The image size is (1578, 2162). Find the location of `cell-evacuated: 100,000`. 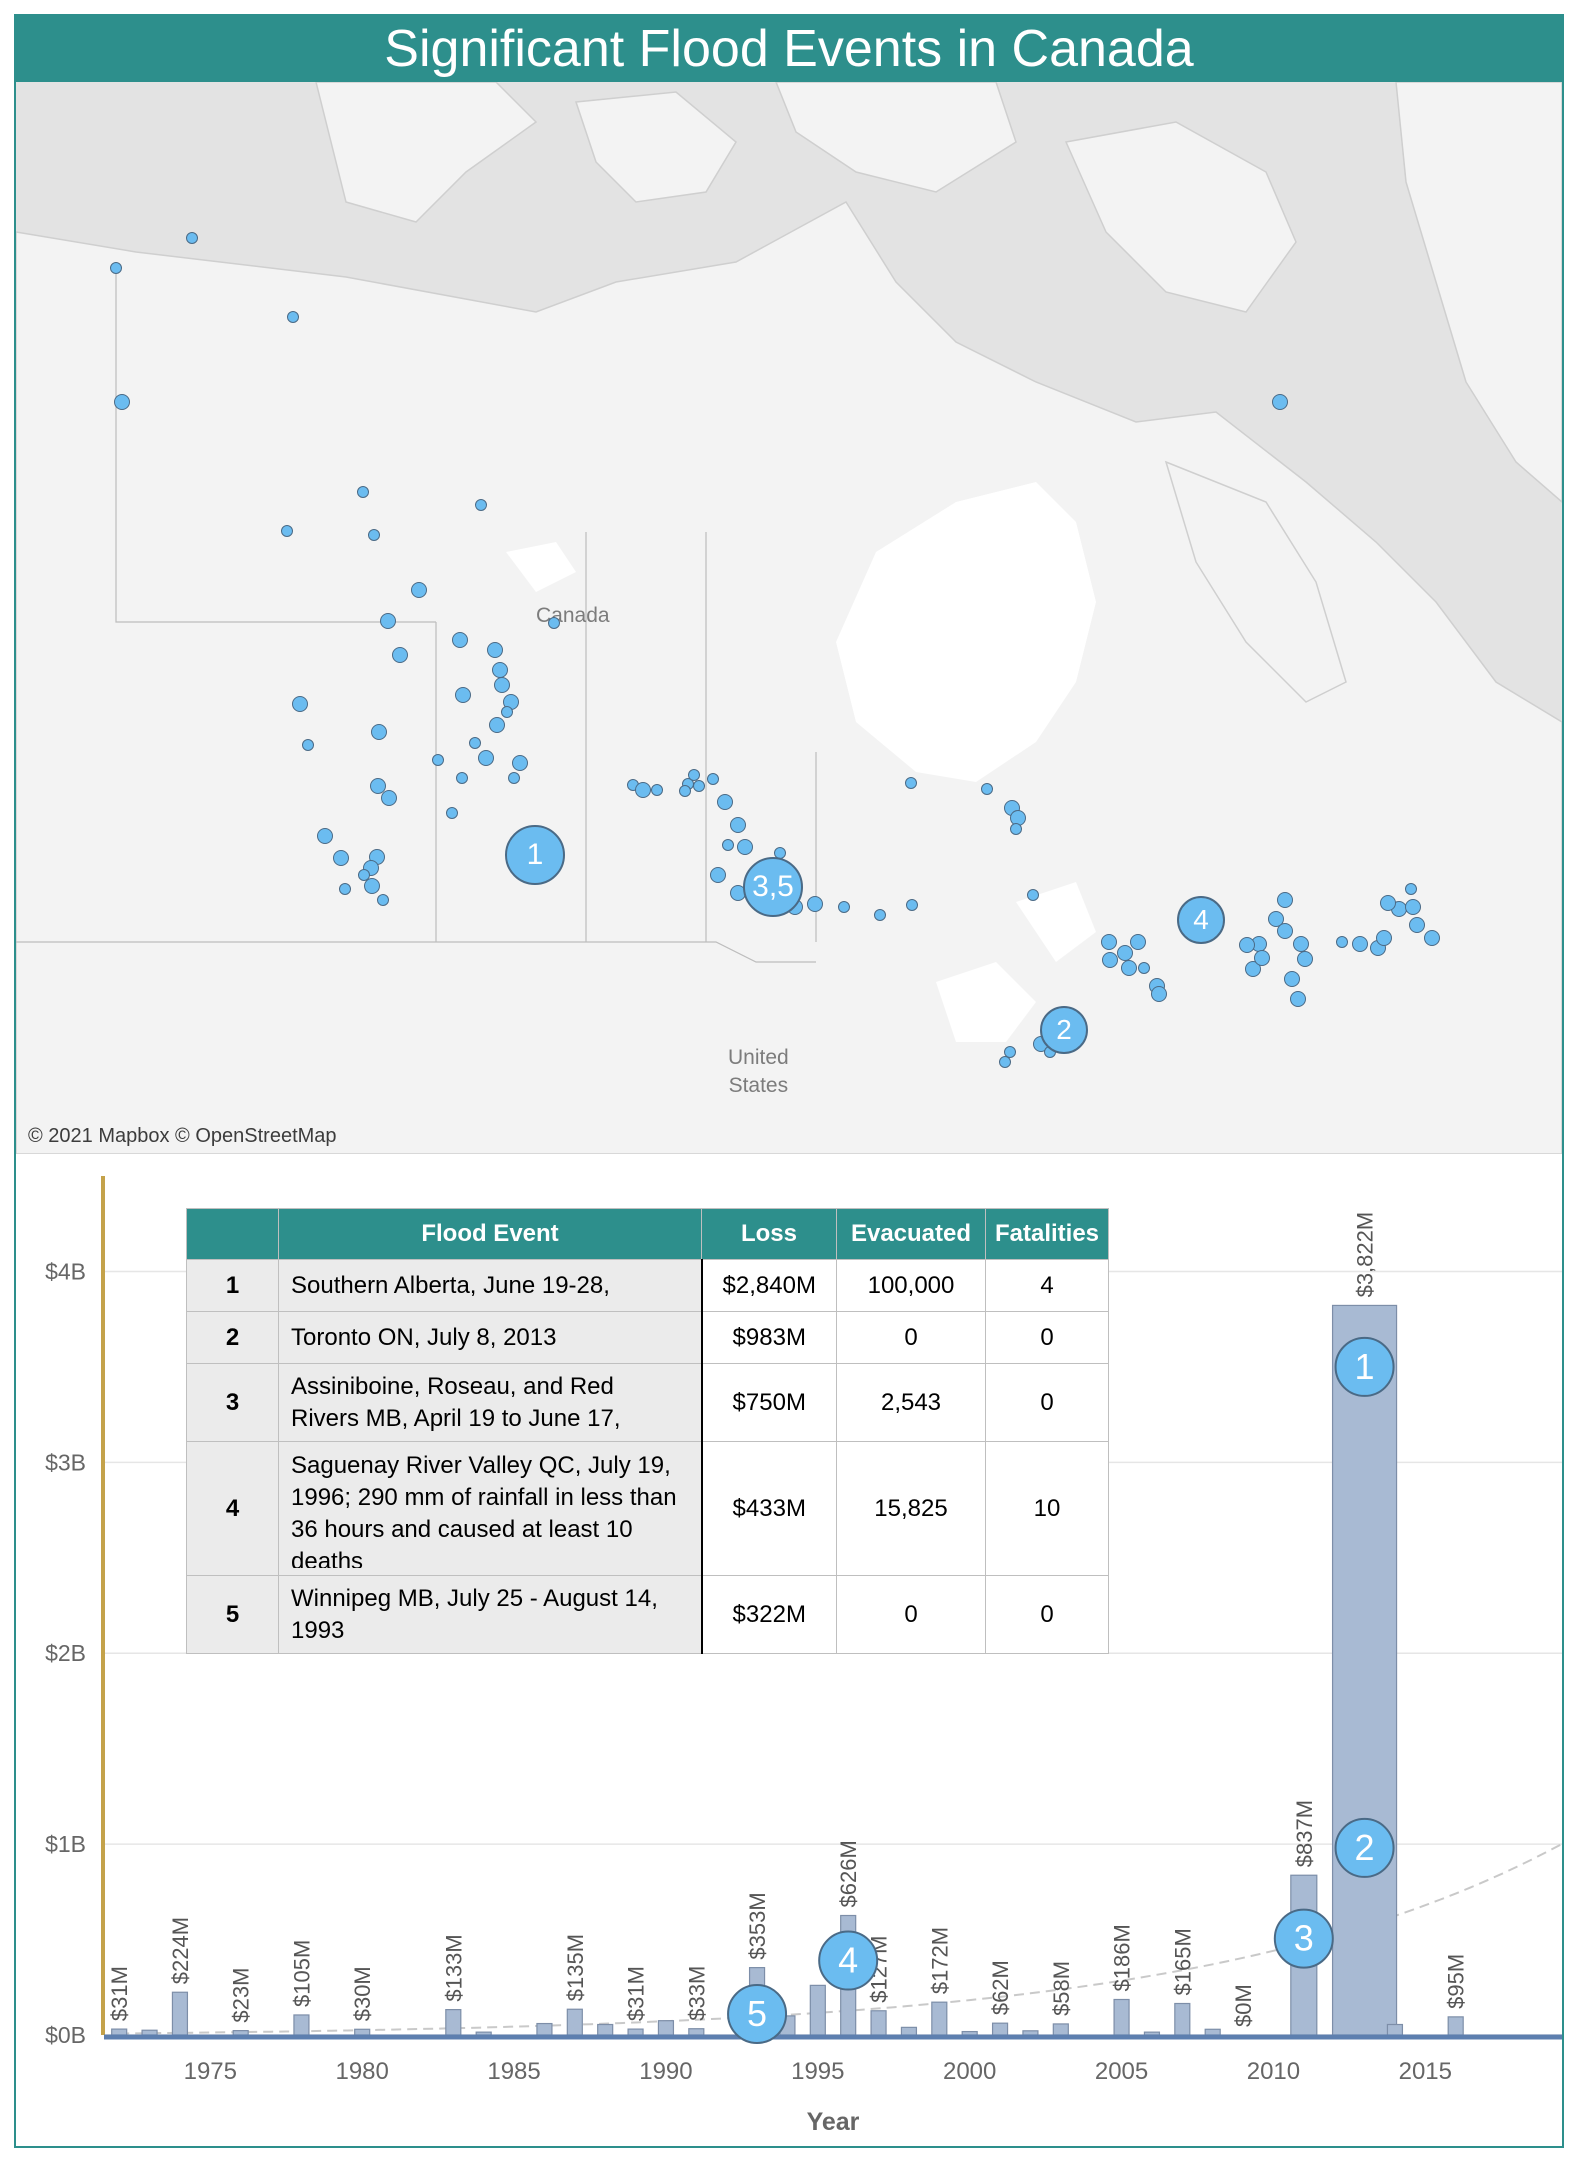

cell-evacuated: 100,000 is located at coordinates (911, 1285).